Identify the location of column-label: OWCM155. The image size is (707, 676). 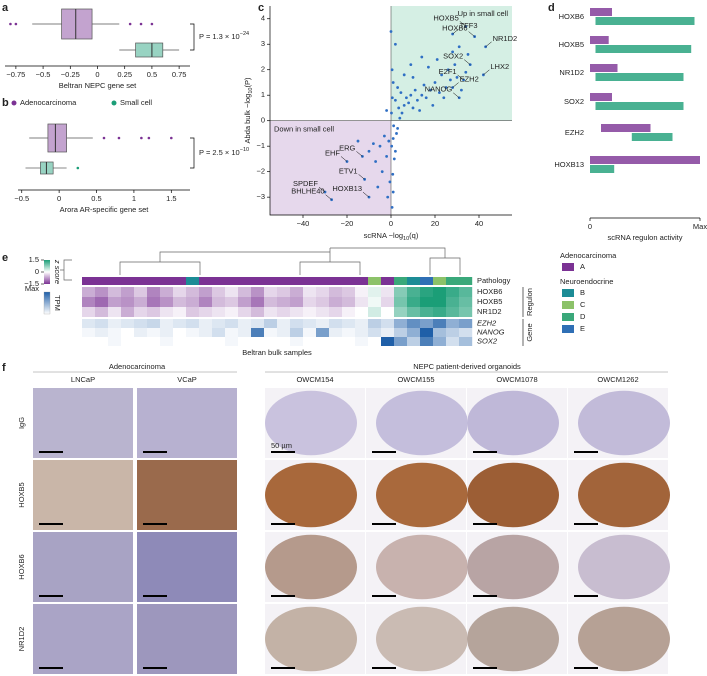
(415, 379).